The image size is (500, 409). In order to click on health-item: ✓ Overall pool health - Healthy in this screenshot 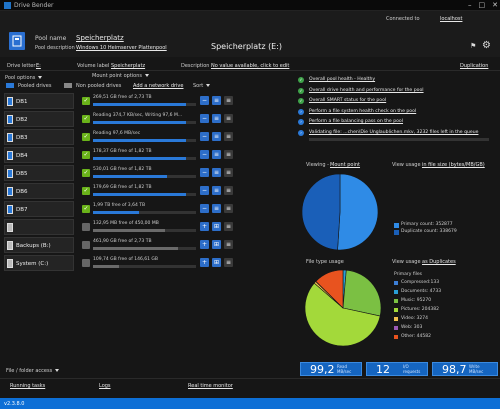, I will do `click(398, 81)`.